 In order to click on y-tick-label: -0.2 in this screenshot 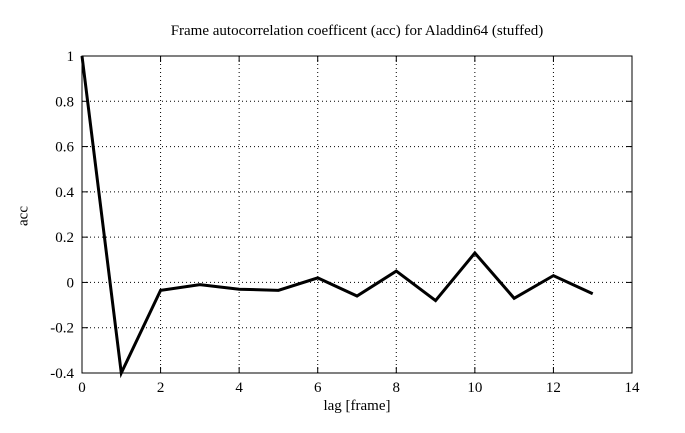, I will do `click(62, 329)`.